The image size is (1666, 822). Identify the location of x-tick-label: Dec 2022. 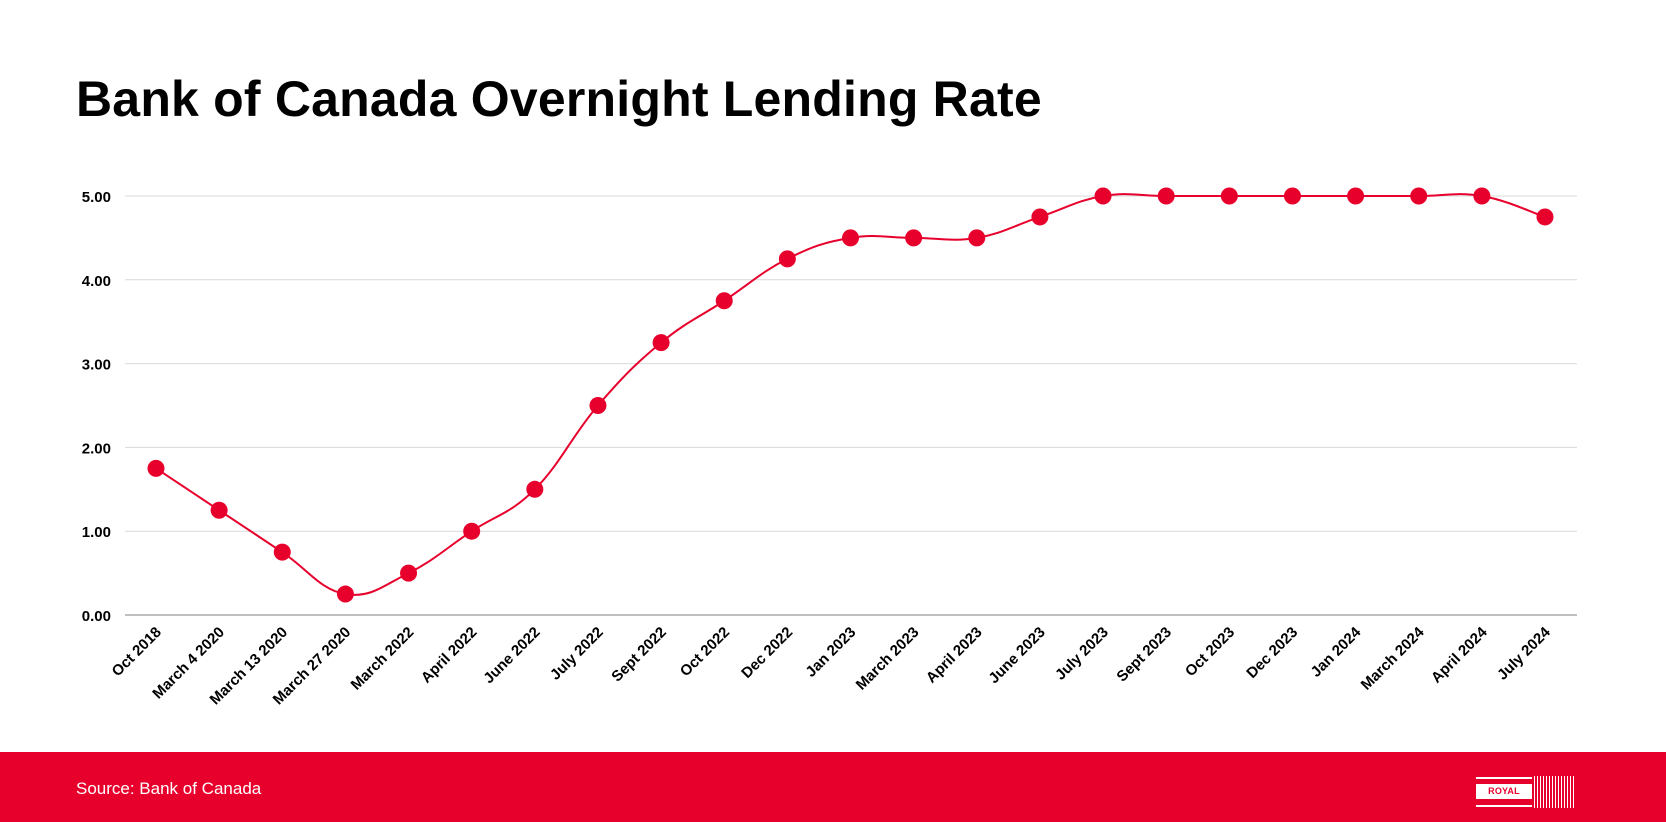
(767, 653).